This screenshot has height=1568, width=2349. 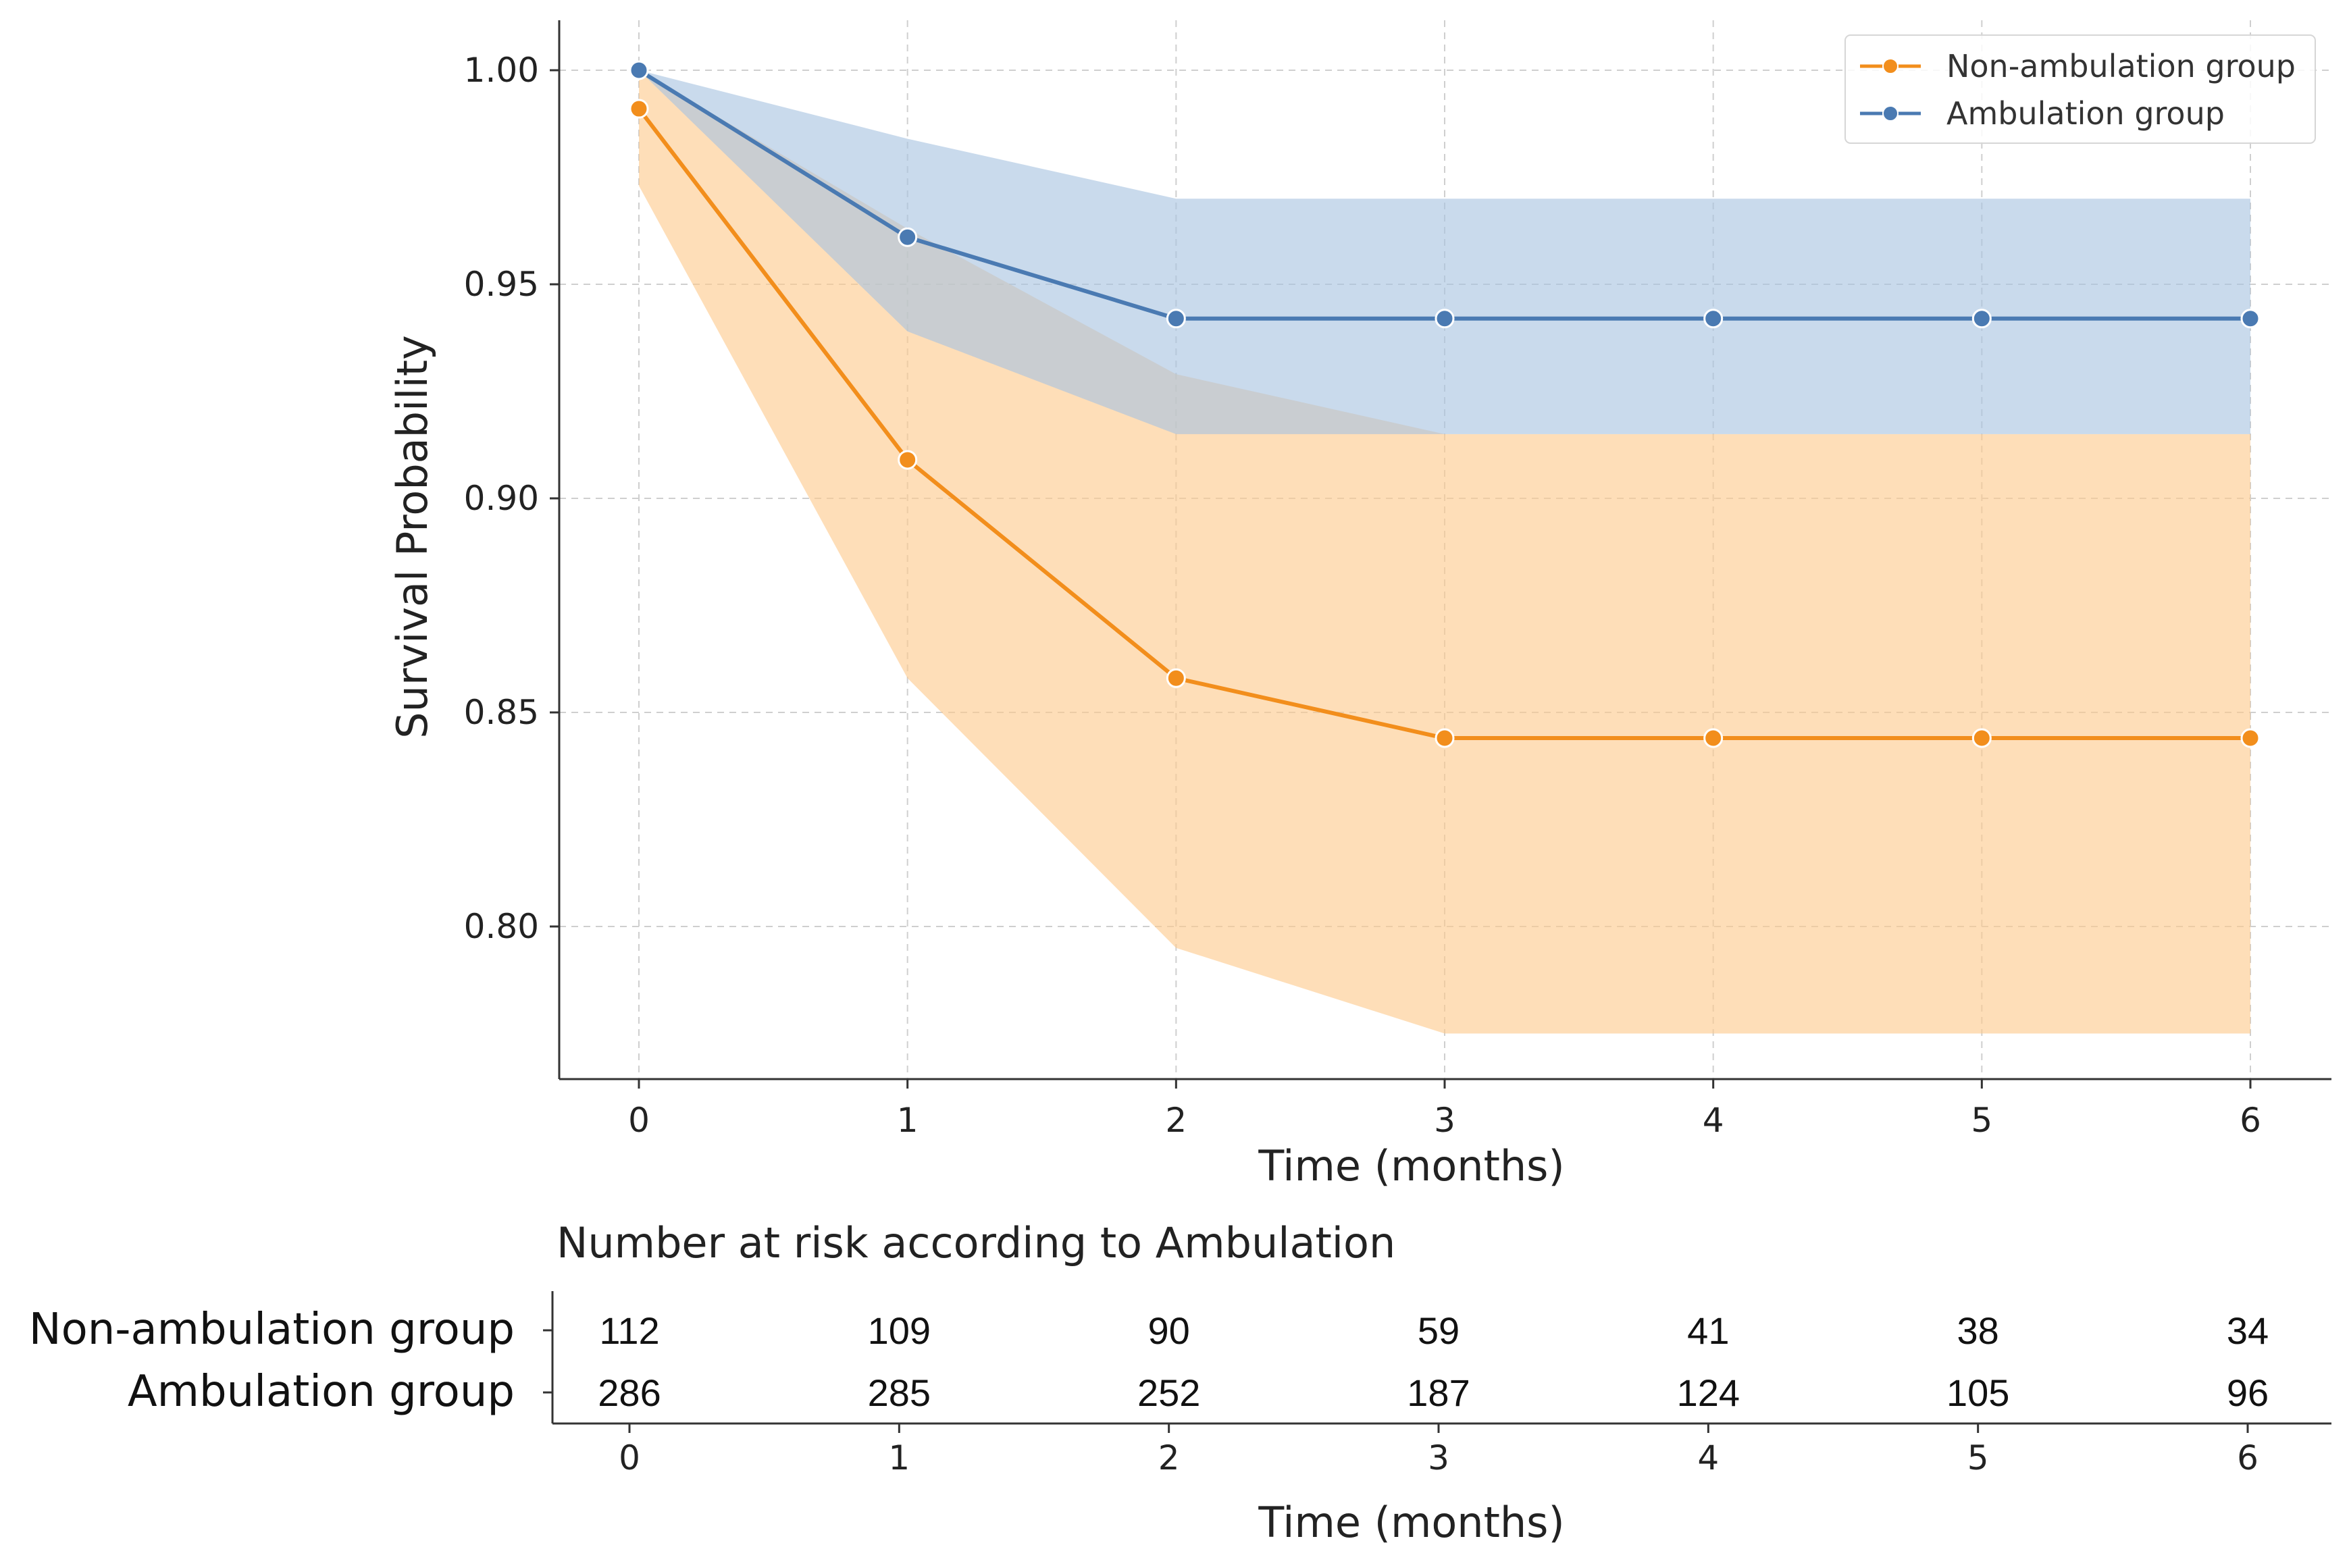 I want to click on risk-cell: 252, so click(x=1168, y=1392).